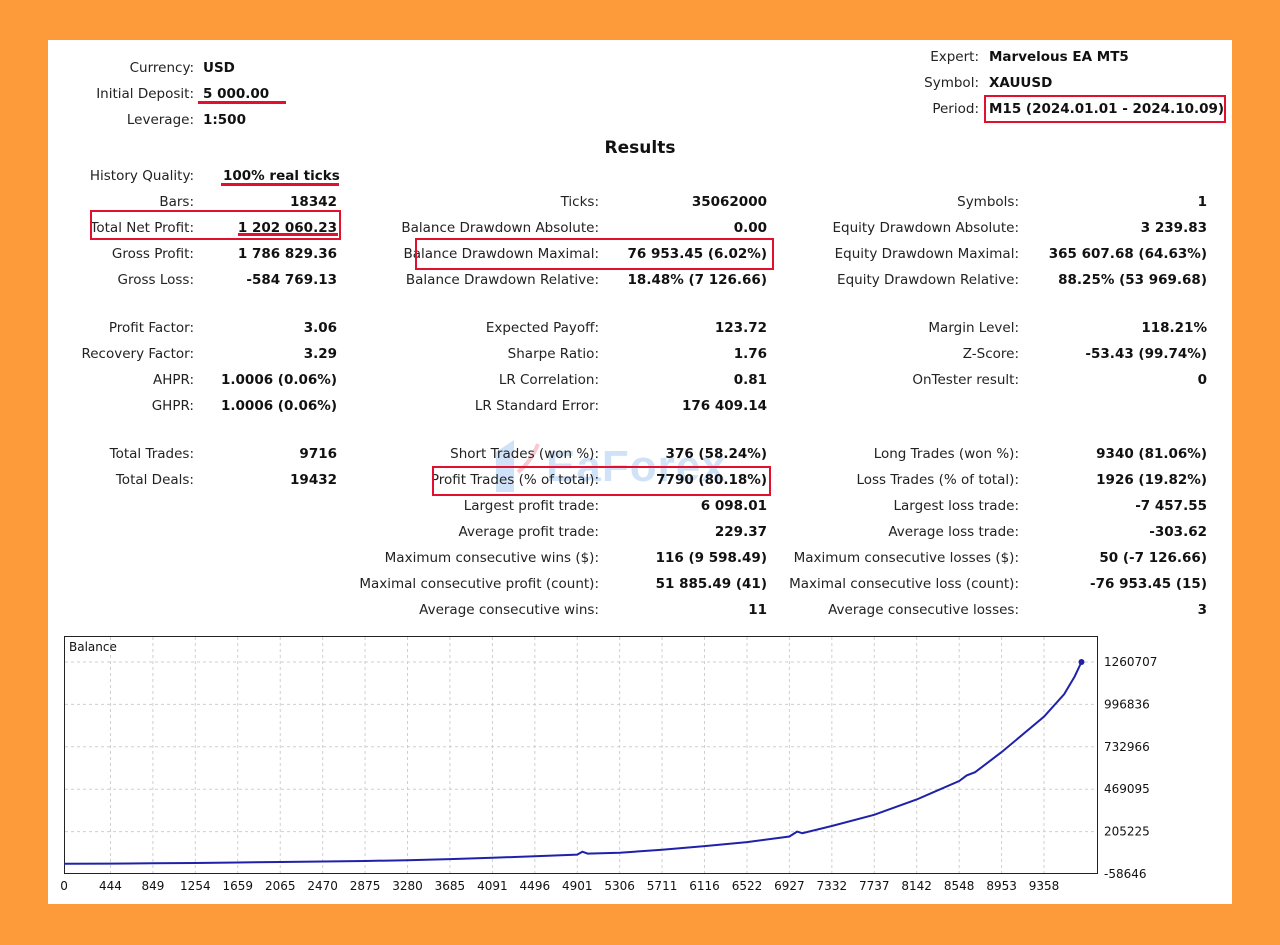 This screenshot has height=945, width=1280. What do you see at coordinates (946, 454) in the screenshot?
I see `long-trades-label: Long Trades (won %):` at bounding box center [946, 454].